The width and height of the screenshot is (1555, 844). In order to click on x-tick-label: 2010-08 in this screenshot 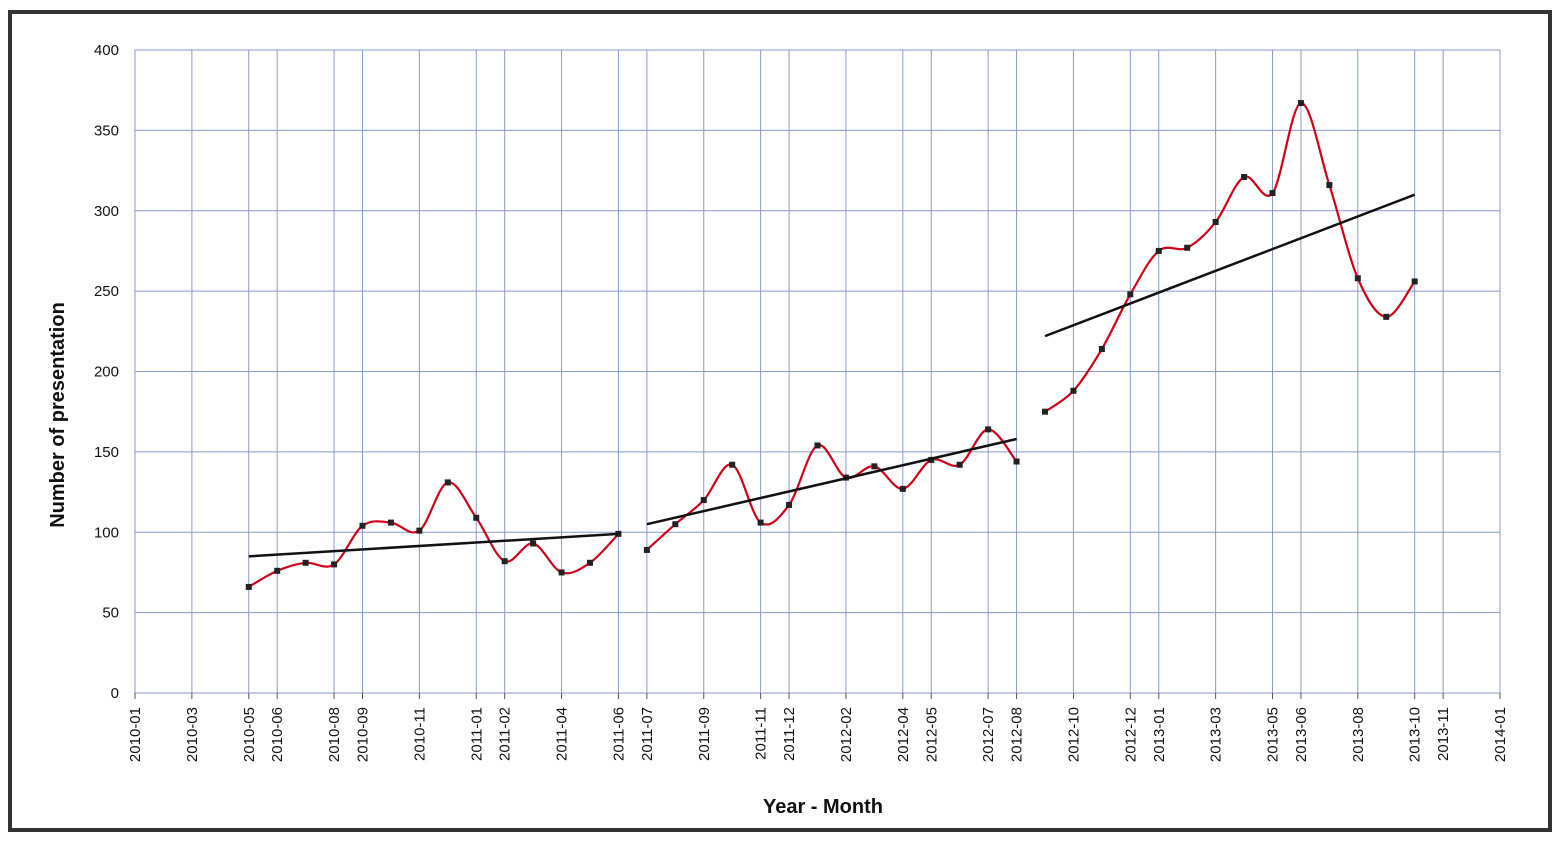, I will do `click(334, 734)`.